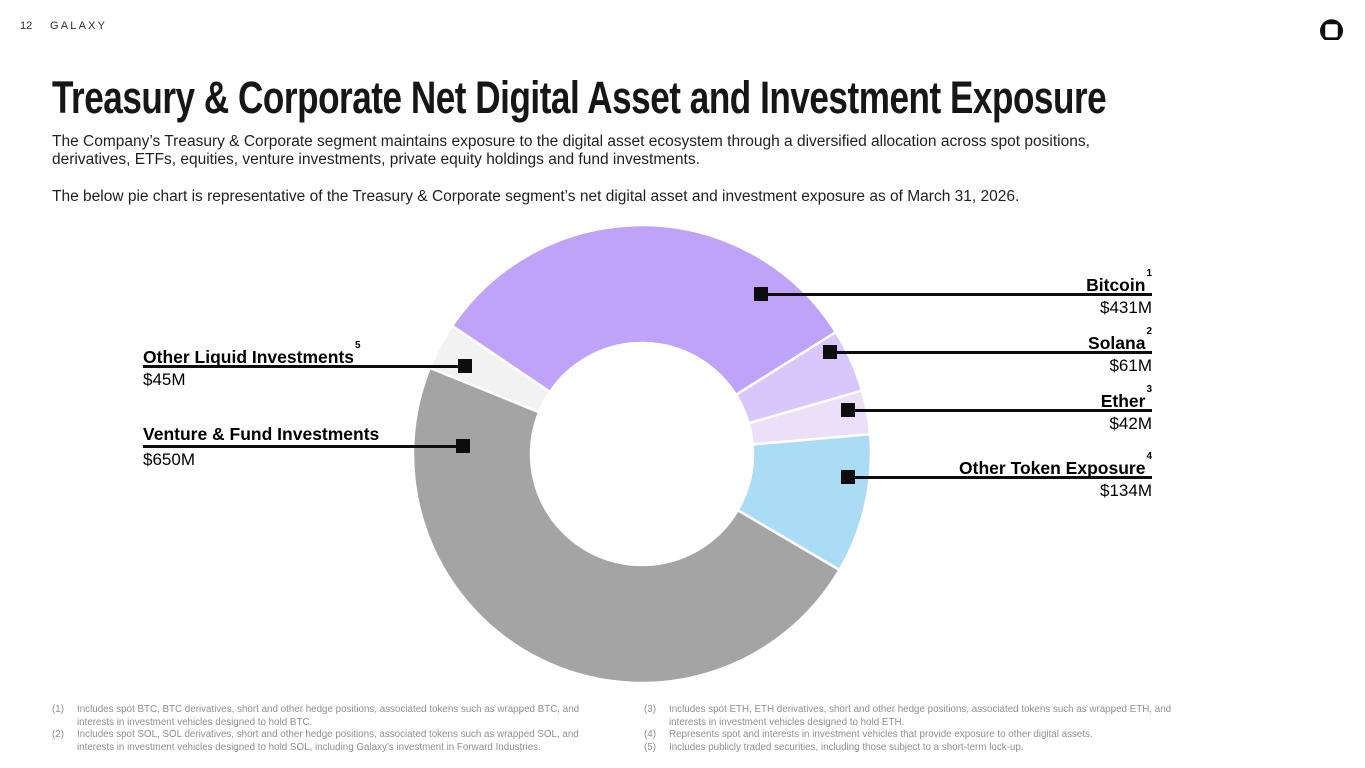  What do you see at coordinates (650, 735) in the screenshot?
I see `footnote-number: (4)` at bounding box center [650, 735].